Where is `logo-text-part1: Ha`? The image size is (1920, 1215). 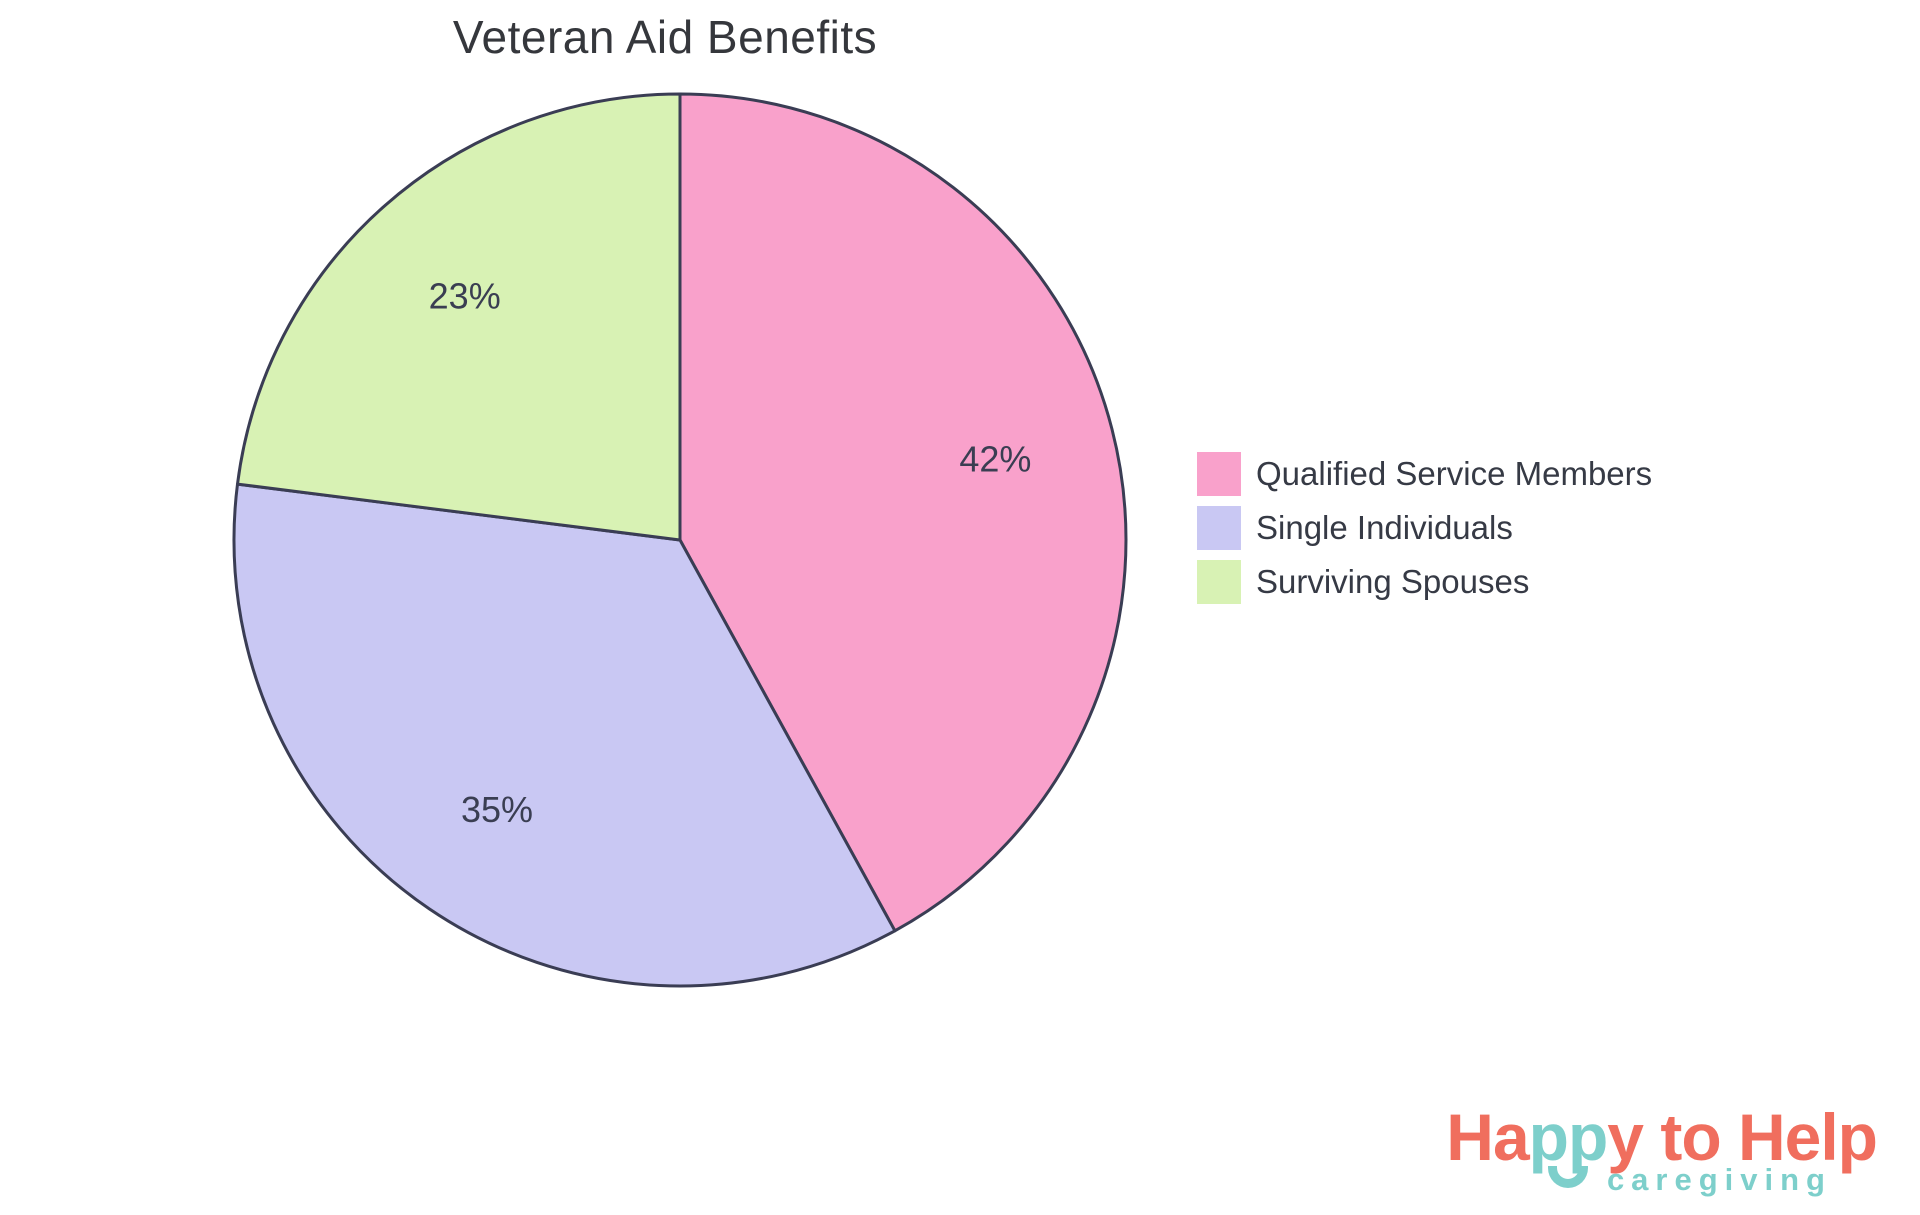 logo-text-part1: Ha is located at coordinates (1487, 1137).